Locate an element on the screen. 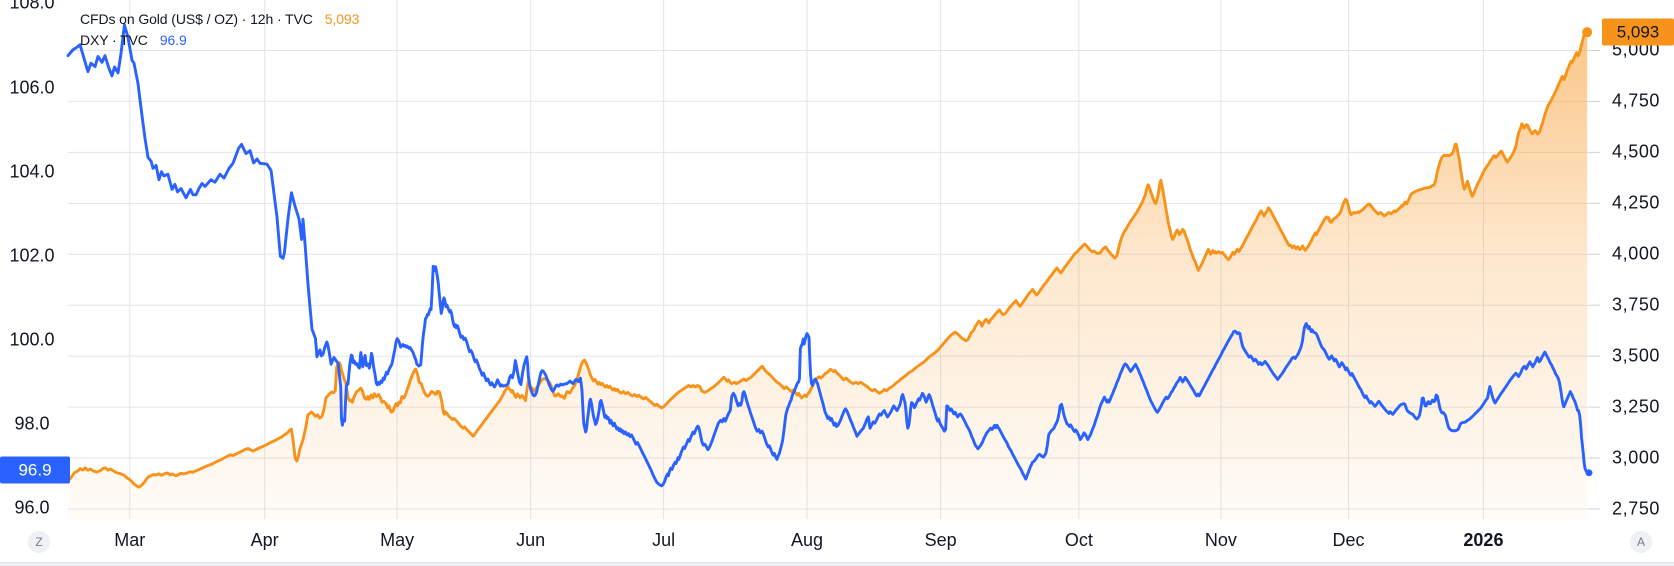 This screenshot has width=1674, height=566. right-axis-price-label: 3,750 is located at coordinates (1636, 304).